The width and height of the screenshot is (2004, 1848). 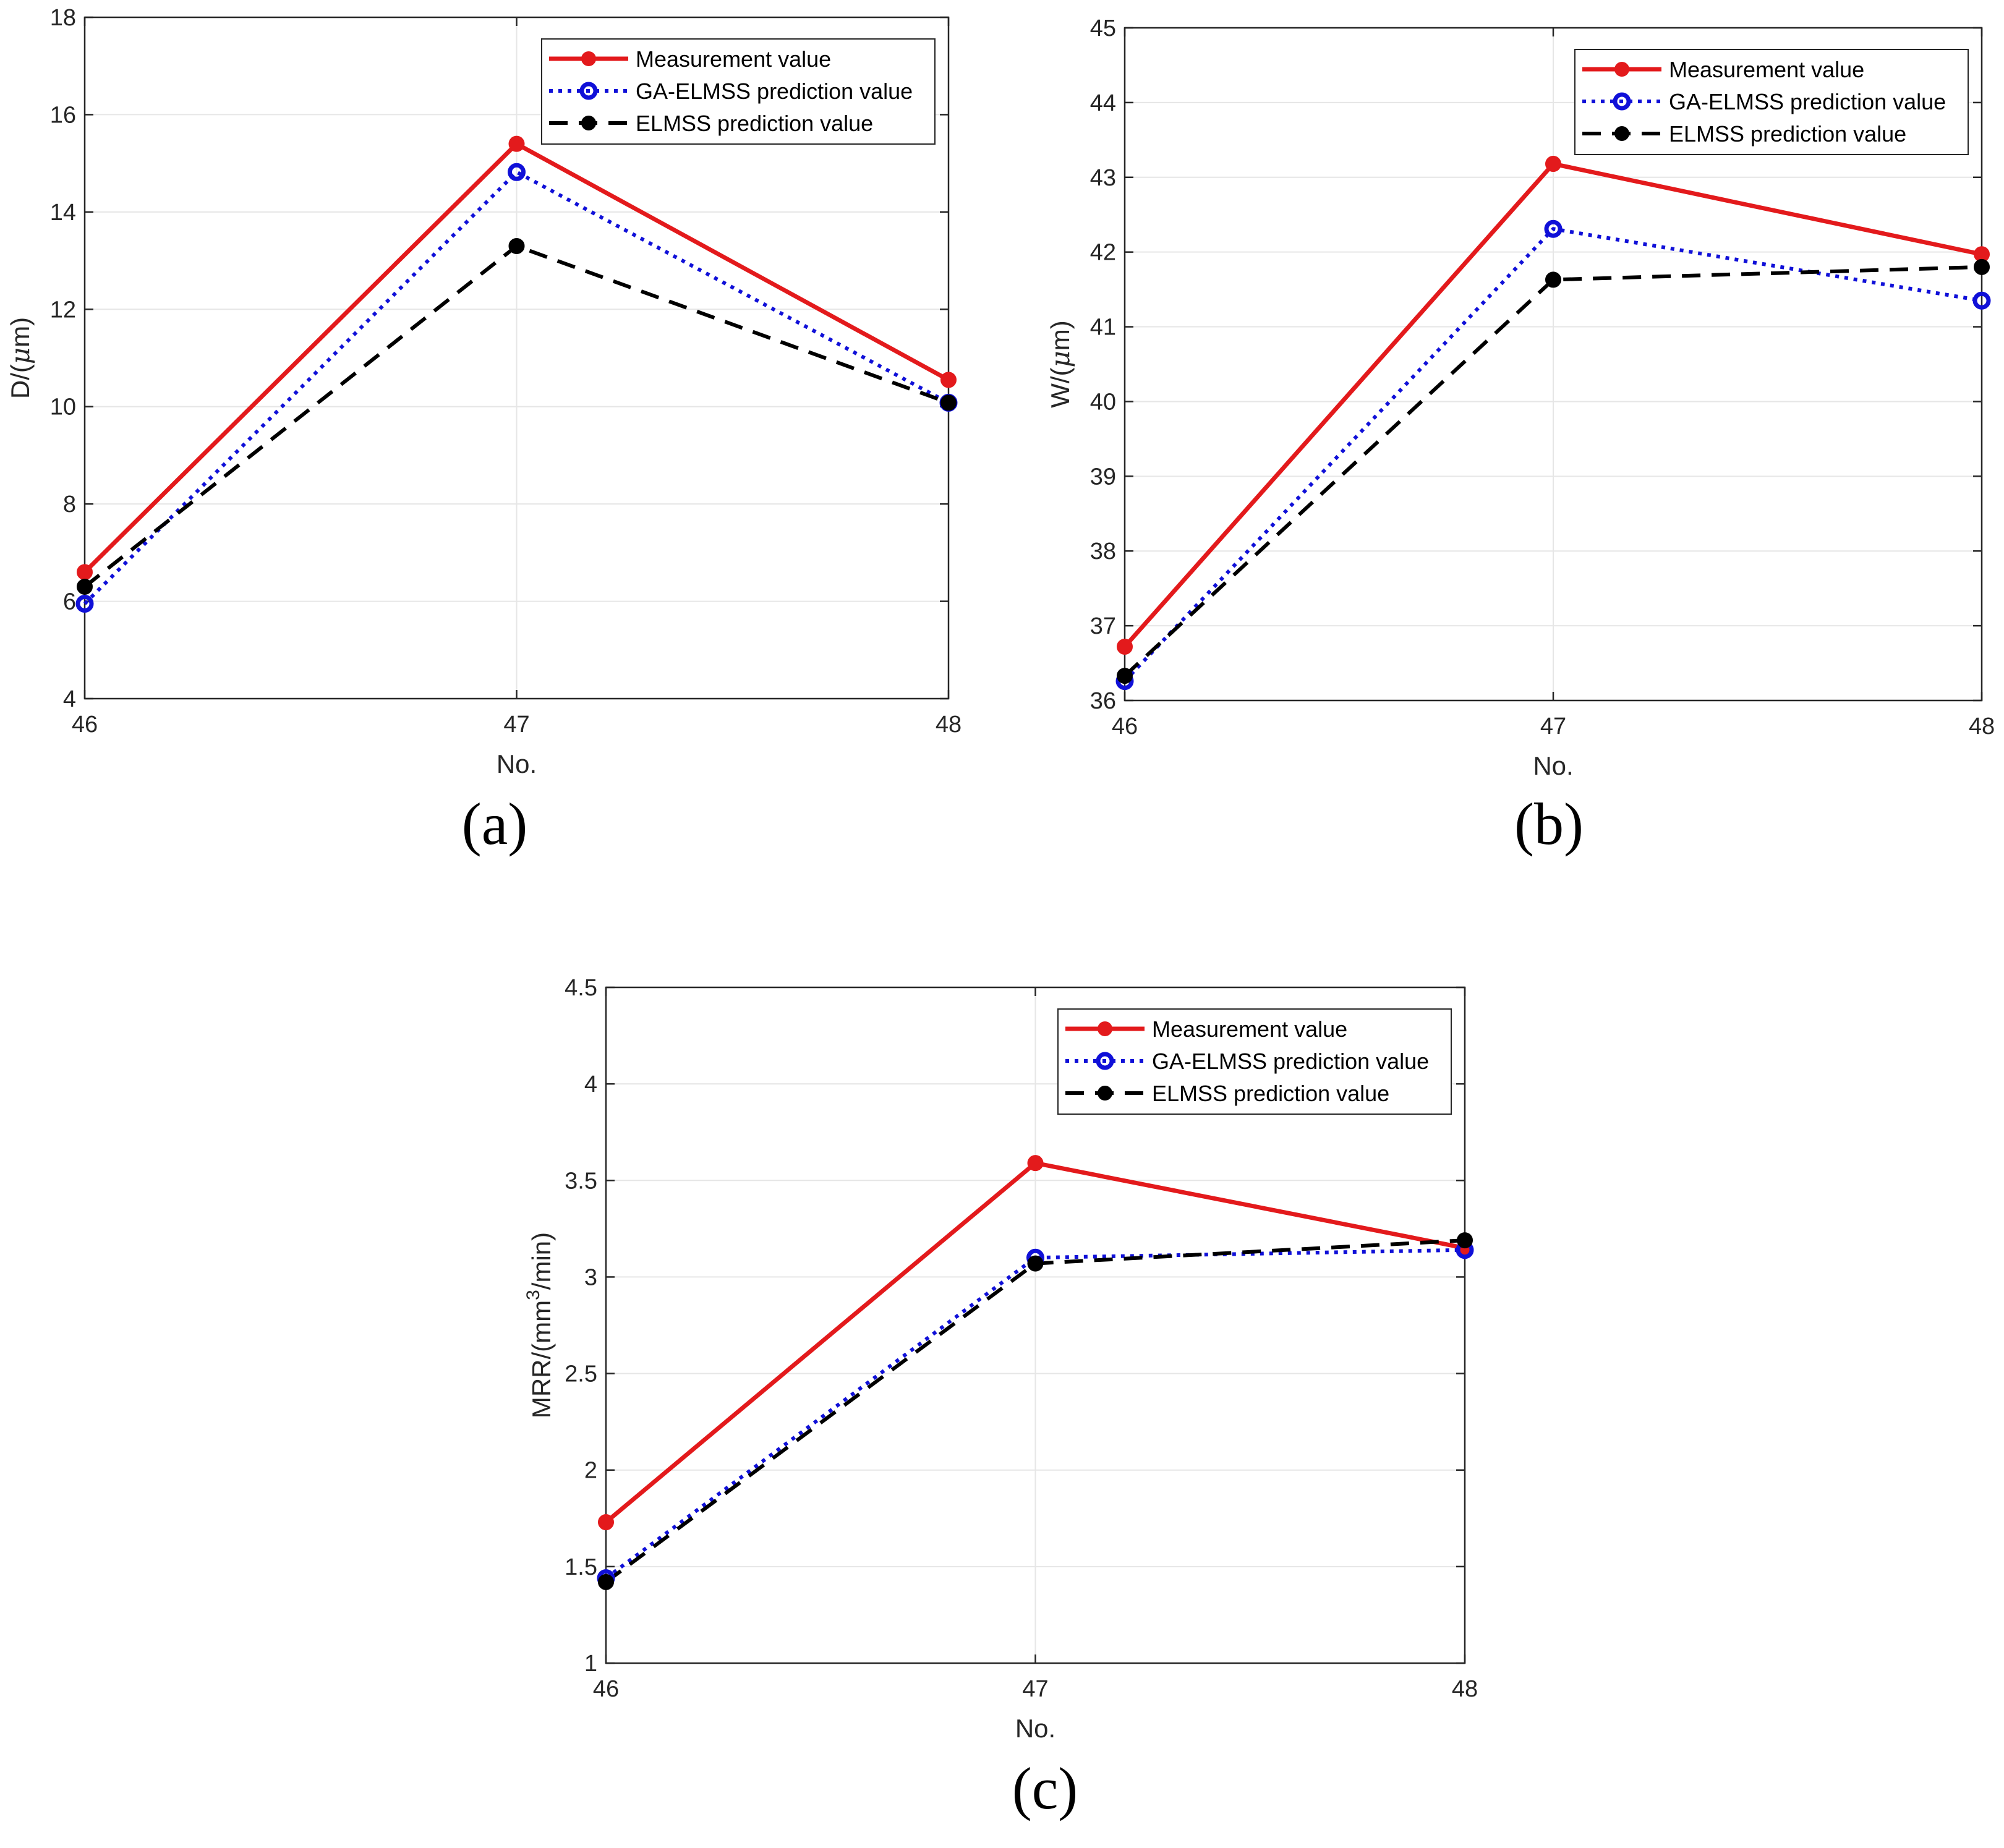 What do you see at coordinates (1060, 364) in the screenshot?
I see `y-axis-label: W/(μm)` at bounding box center [1060, 364].